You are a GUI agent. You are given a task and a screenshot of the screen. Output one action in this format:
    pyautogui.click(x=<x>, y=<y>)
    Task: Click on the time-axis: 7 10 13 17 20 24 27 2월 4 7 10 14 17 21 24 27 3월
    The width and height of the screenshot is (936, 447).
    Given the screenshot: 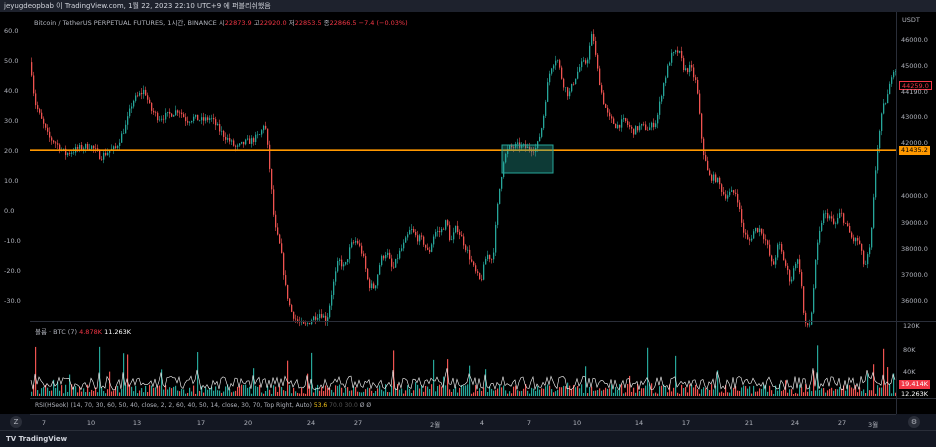 What is the action you would take?
    pyautogui.click(x=463, y=422)
    